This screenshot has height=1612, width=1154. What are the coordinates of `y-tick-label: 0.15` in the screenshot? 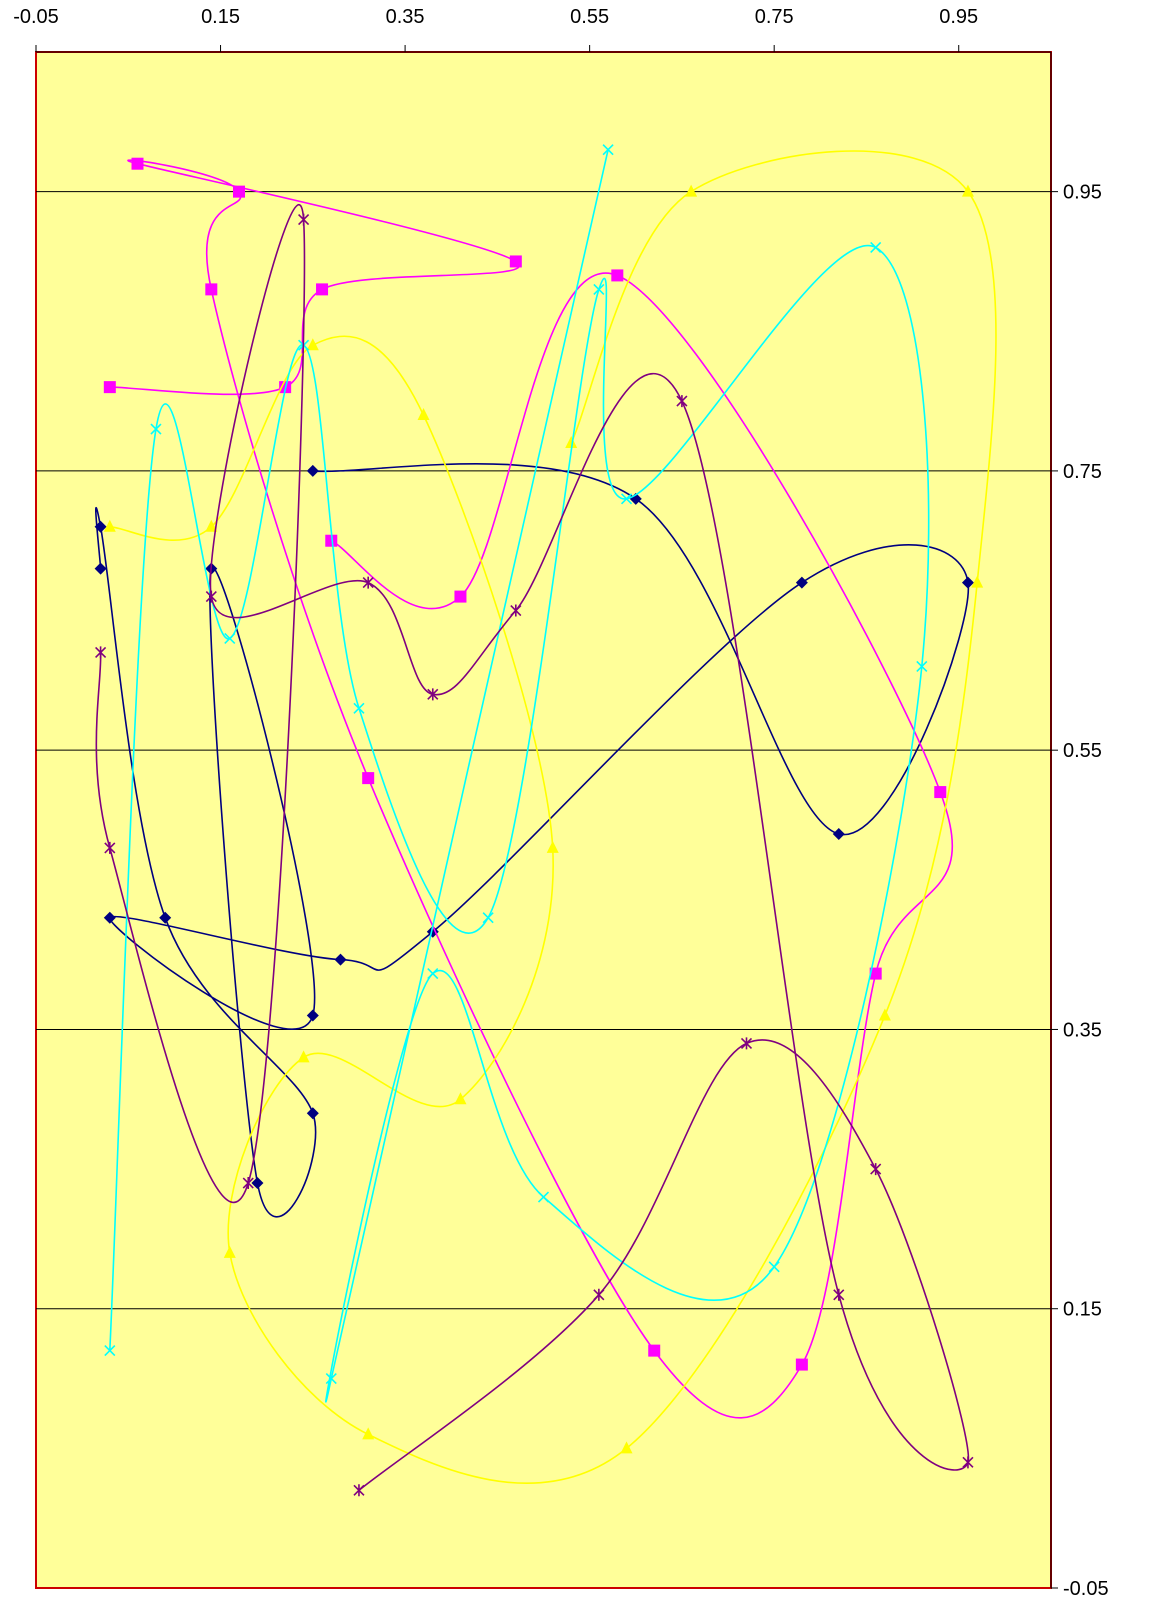 It's located at (1082, 1310).